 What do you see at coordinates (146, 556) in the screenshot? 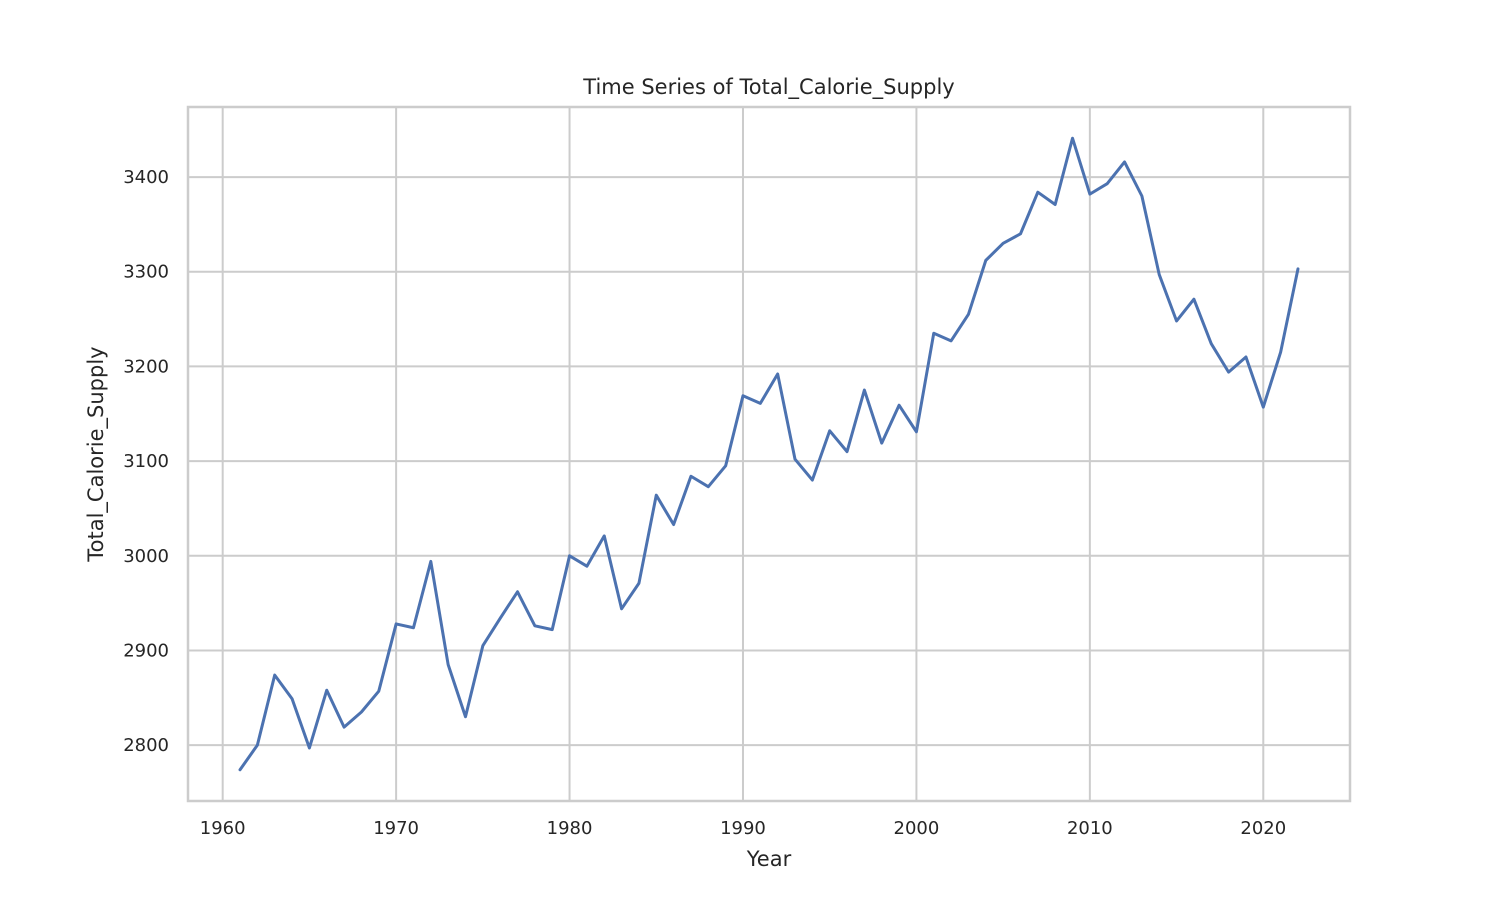
I see `y-tick-label: 3000` at bounding box center [146, 556].